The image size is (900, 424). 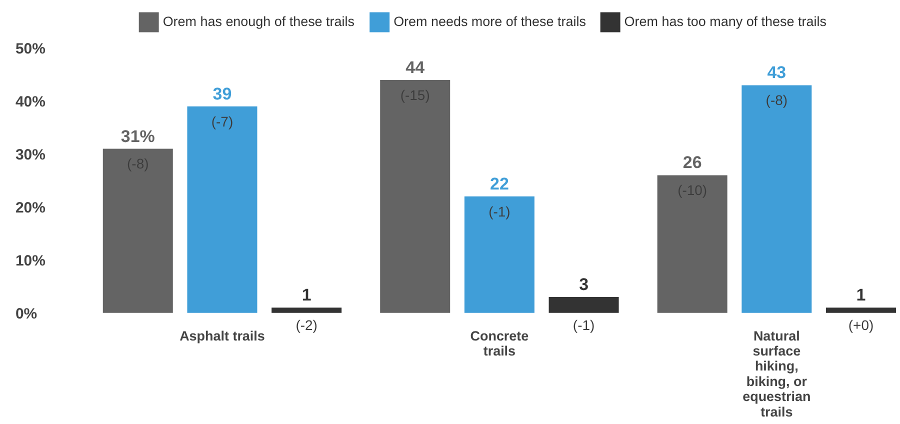 I want to click on data-label: 39, so click(x=222, y=94).